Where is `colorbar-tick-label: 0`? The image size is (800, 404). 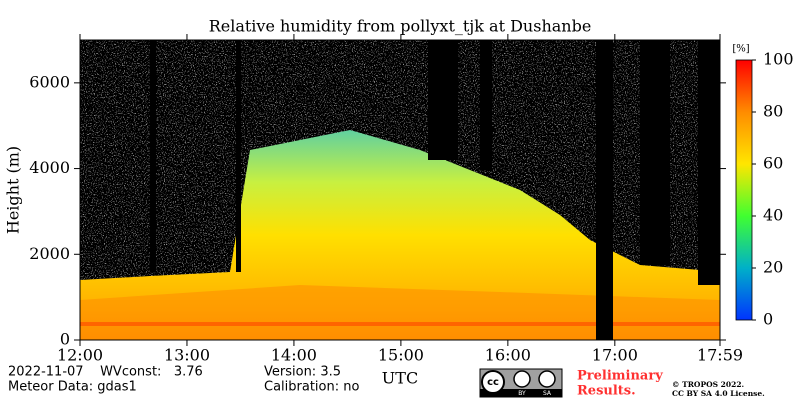
colorbar-tick-label: 0 is located at coordinates (768, 319).